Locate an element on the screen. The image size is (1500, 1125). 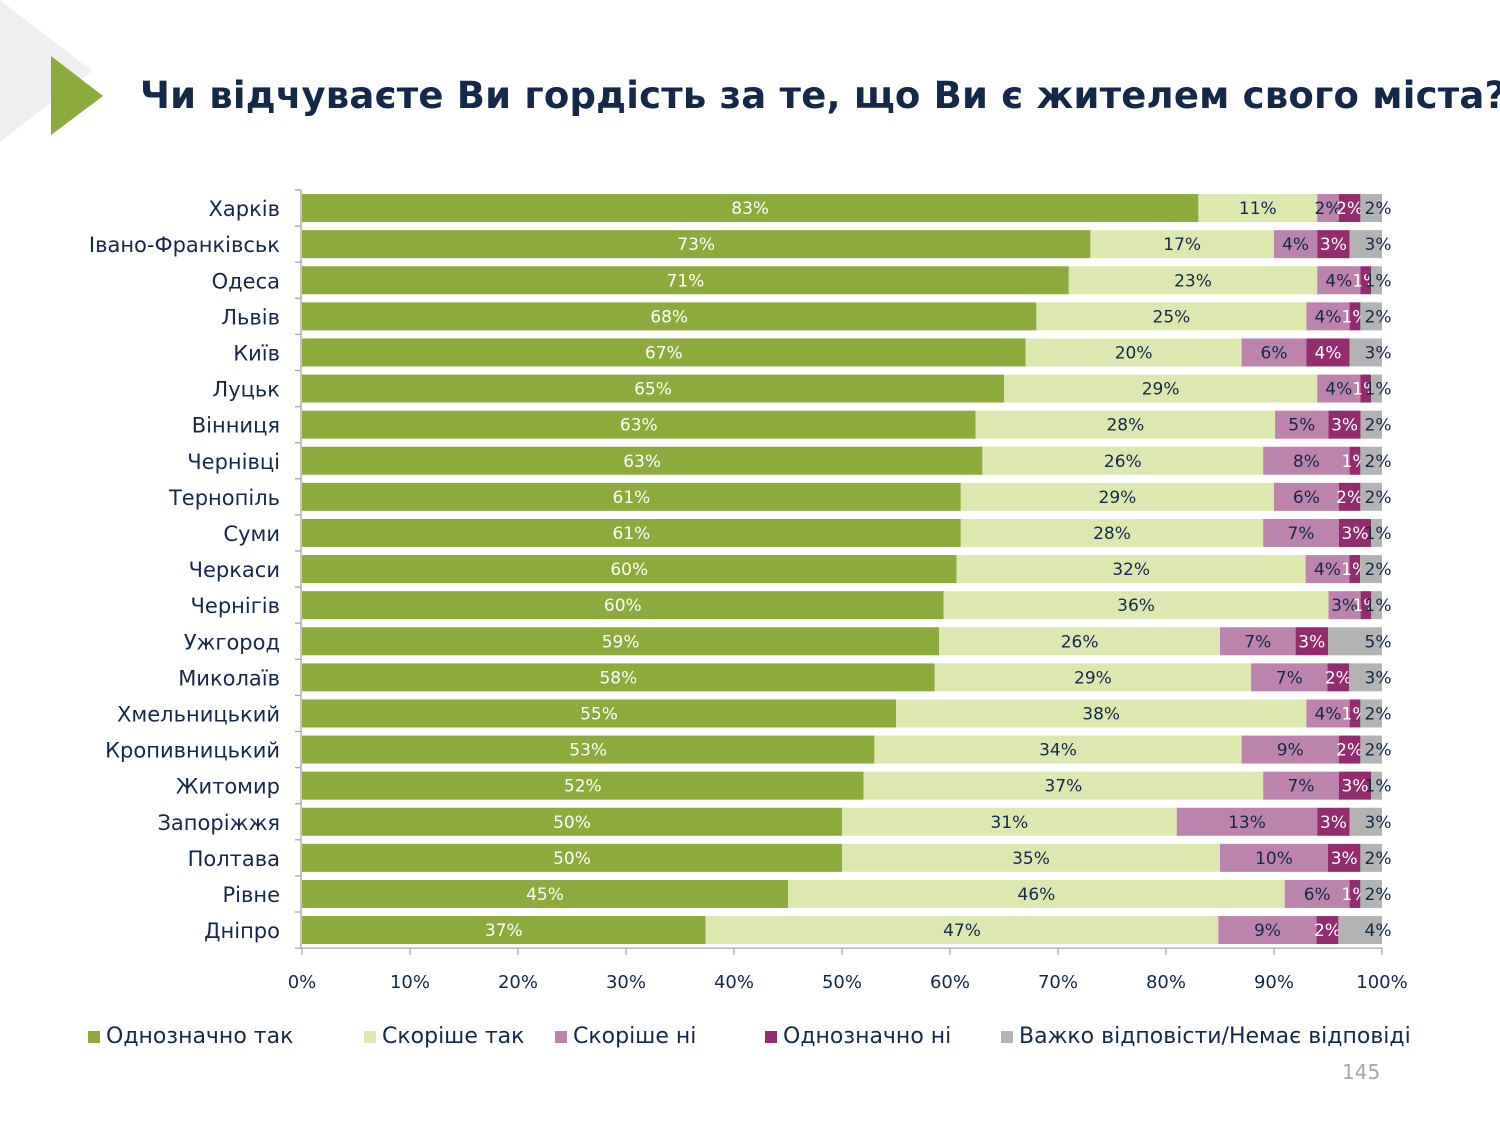
data-label: 37% is located at coordinates (1064, 787).